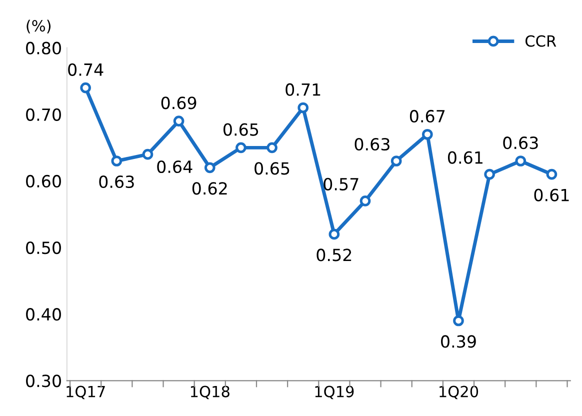 The image size is (582, 416). Describe the element at coordinates (459, 393) in the screenshot. I see `x-tick-label: 1Q20` at that location.